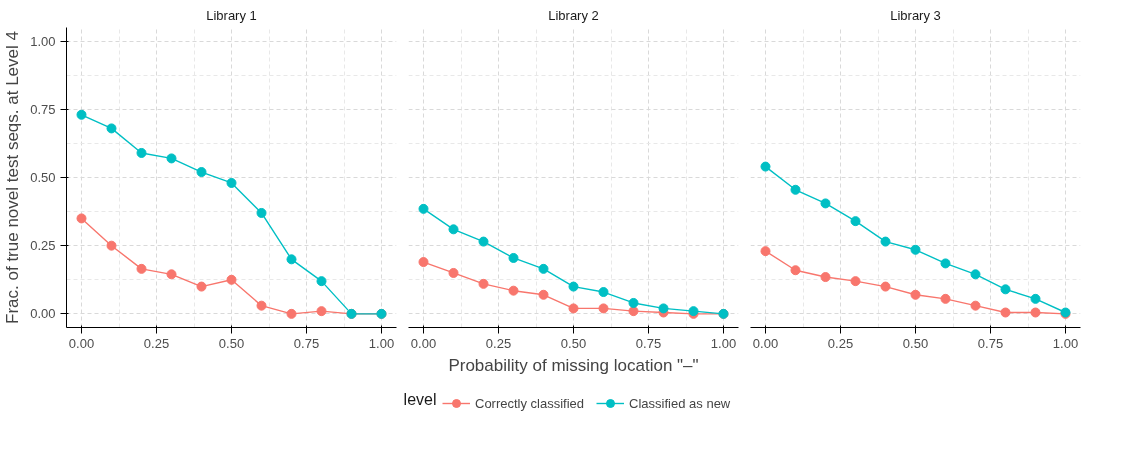 The width and height of the screenshot is (1130, 473). What do you see at coordinates (573, 15) in the screenshot?
I see `chart-title: Library 2` at bounding box center [573, 15].